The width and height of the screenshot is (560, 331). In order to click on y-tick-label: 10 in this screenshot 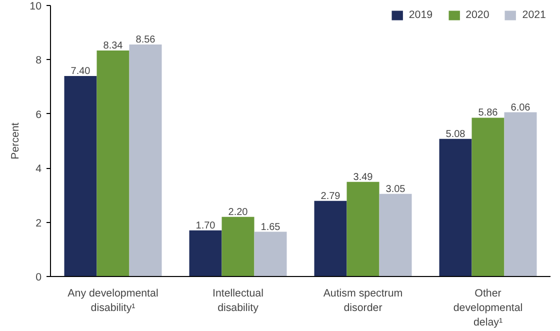, I will do `click(36, 6)`.